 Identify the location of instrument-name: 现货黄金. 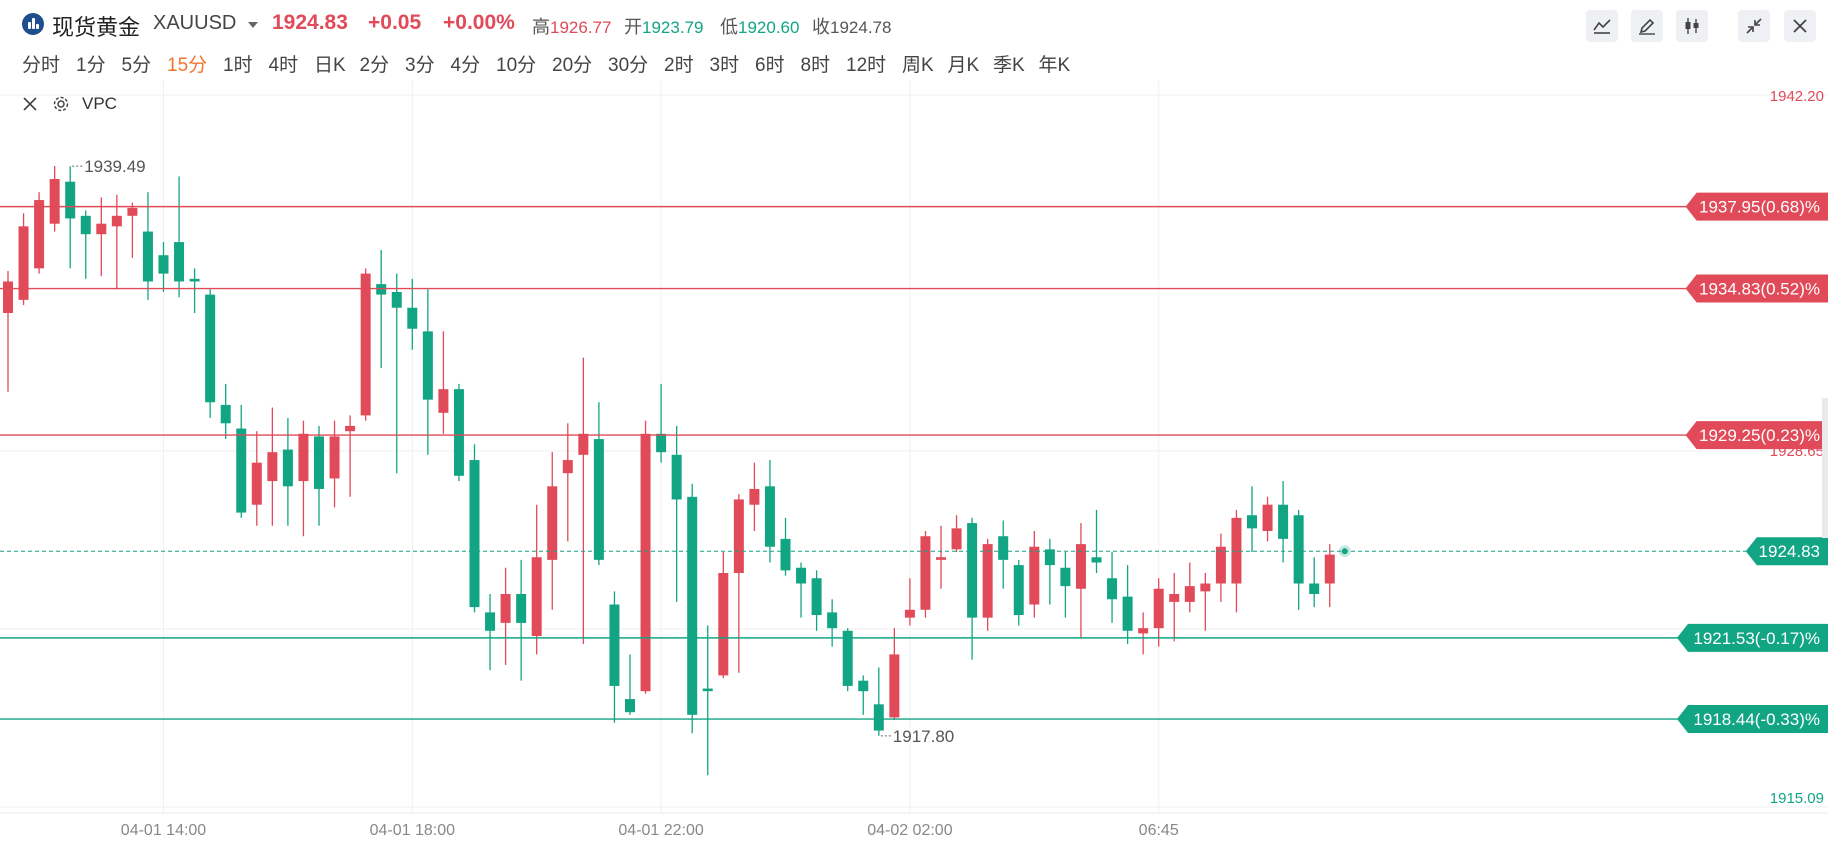
(96, 27).